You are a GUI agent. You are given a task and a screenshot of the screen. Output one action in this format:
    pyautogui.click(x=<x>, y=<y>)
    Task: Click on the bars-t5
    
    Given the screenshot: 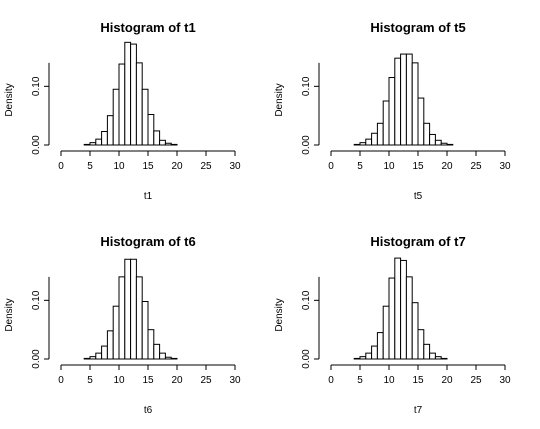 What is the action you would take?
    pyautogui.click(x=403, y=99)
    